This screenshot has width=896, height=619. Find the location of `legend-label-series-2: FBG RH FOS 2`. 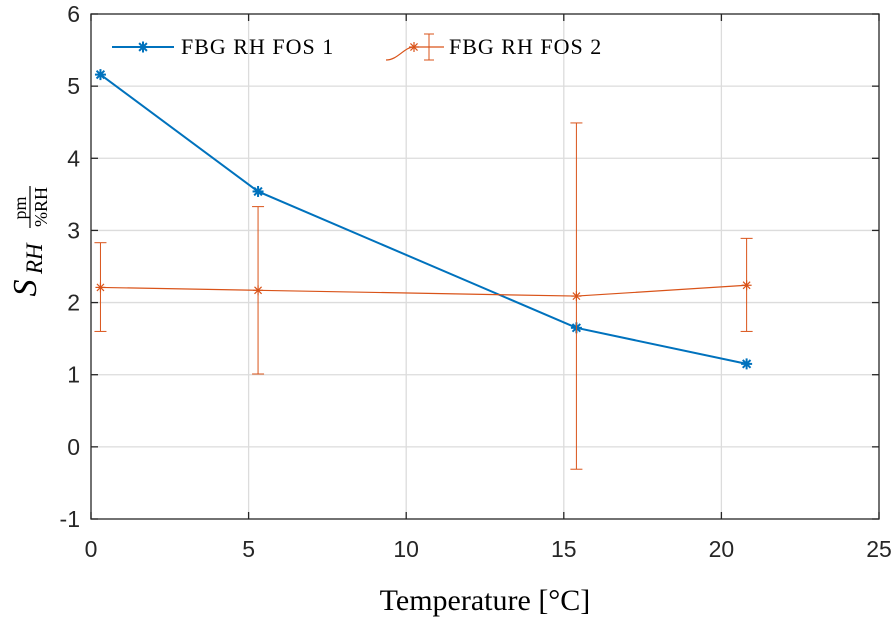

legend-label-series-2: FBG RH FOS 2 is located at coordinates (525, 46).